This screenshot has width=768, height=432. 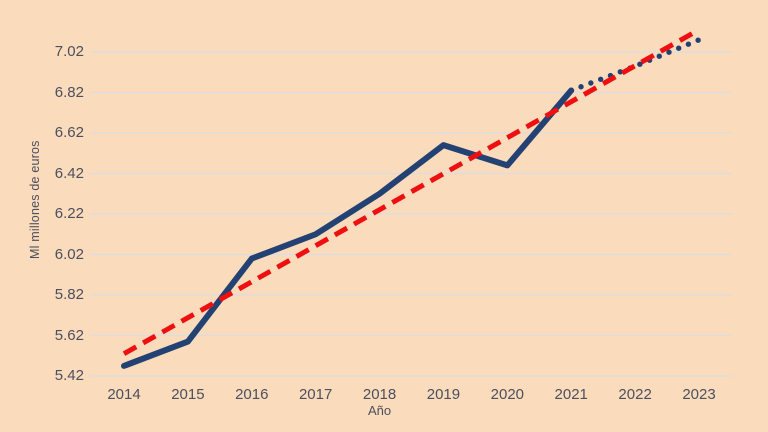 What do you see at coordinates (507, 394) in the screenshot?
I see `x-tick-label: 2020` at bounding box center [507, 394].